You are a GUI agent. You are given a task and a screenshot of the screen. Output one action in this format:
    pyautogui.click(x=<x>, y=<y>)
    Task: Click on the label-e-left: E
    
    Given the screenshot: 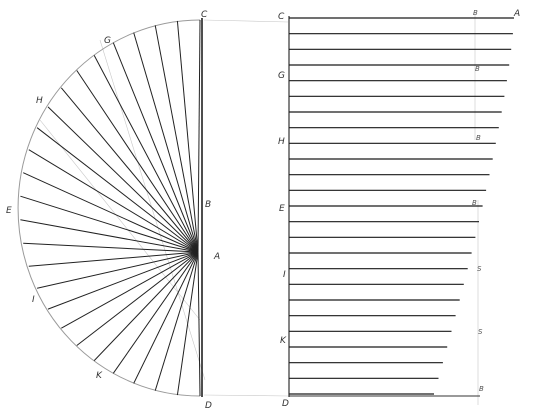 What is the action you would take?
    pyautogui.click(x=9, y=211)
    